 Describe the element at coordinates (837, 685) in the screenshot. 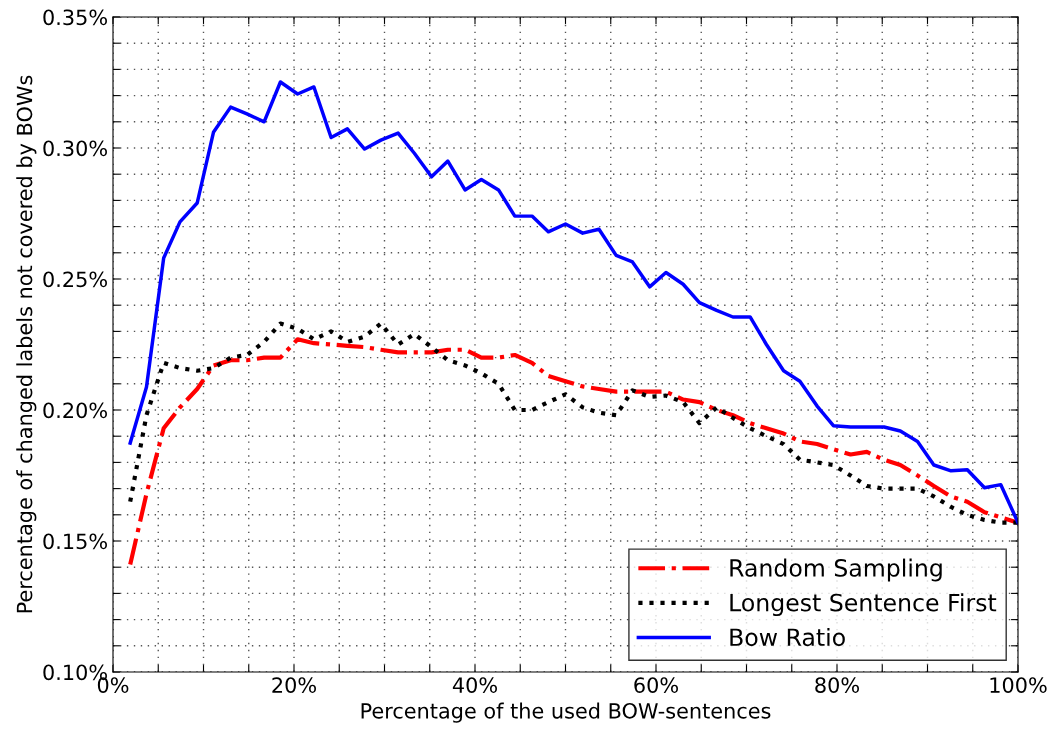

I see `x-tick-label: 80%` at that location.